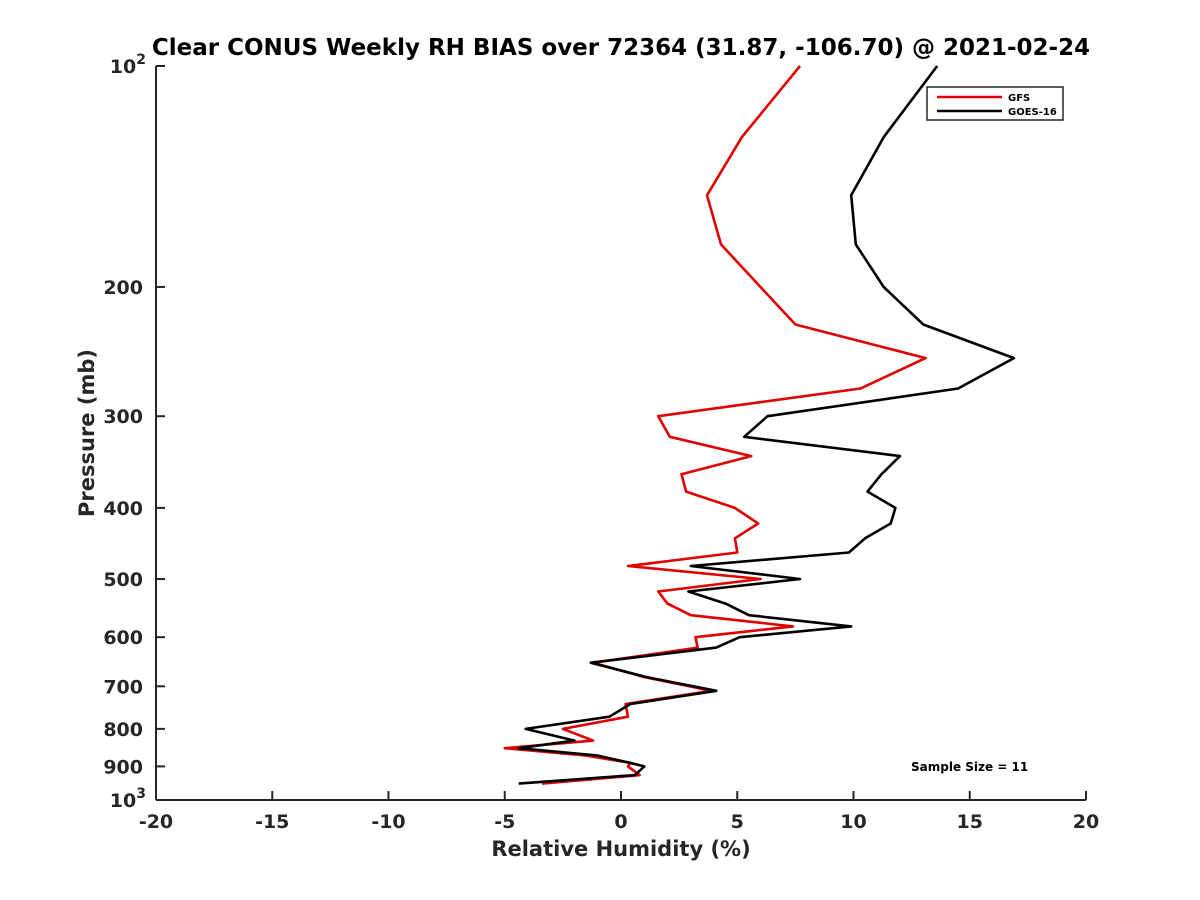 The width and height of the screenshot is (1200, 900). I want to click on x-tick-label: -10, so click(388, 822).